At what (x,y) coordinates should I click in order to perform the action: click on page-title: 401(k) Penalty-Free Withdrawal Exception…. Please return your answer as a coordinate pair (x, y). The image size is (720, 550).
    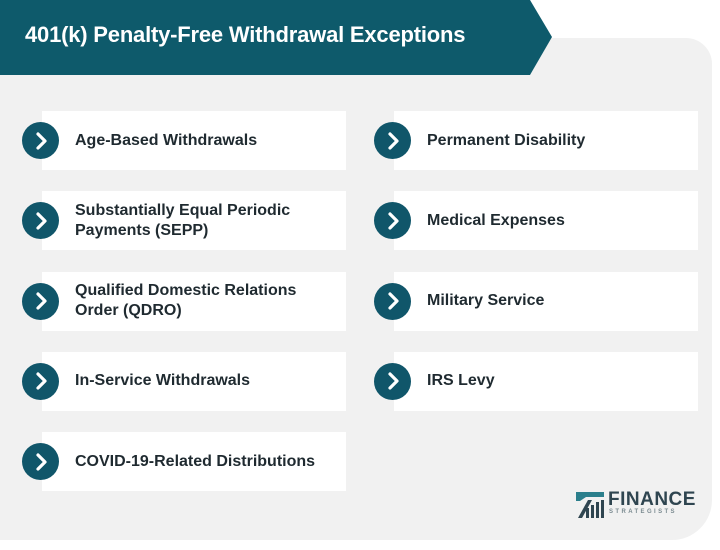
    Looking at the image, I should click on (245, 34).